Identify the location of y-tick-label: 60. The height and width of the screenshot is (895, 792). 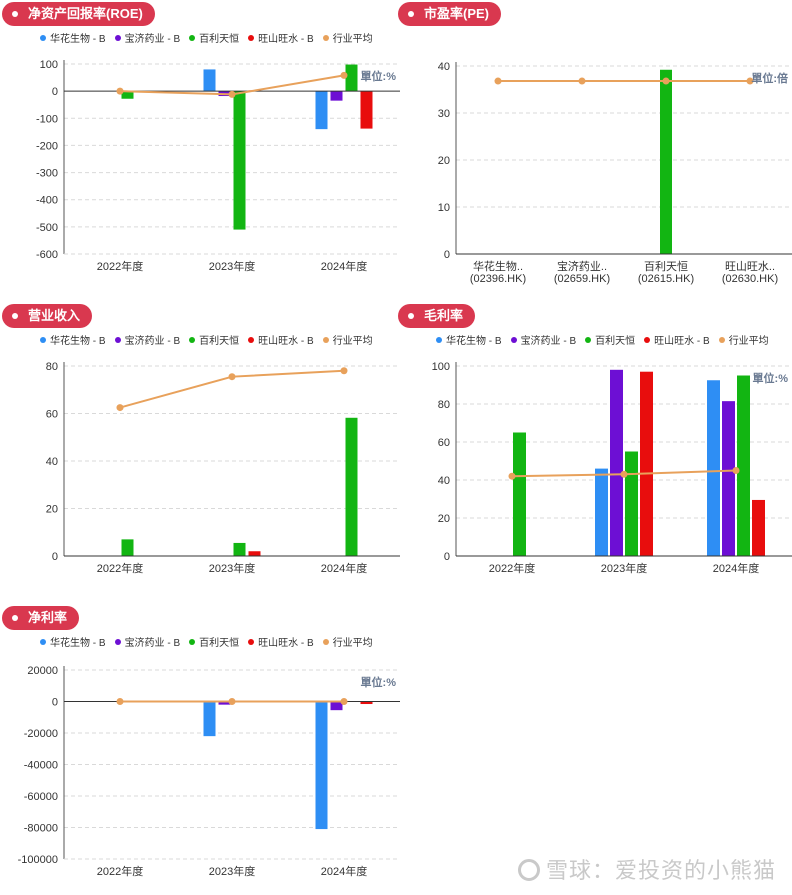
(52, 415).